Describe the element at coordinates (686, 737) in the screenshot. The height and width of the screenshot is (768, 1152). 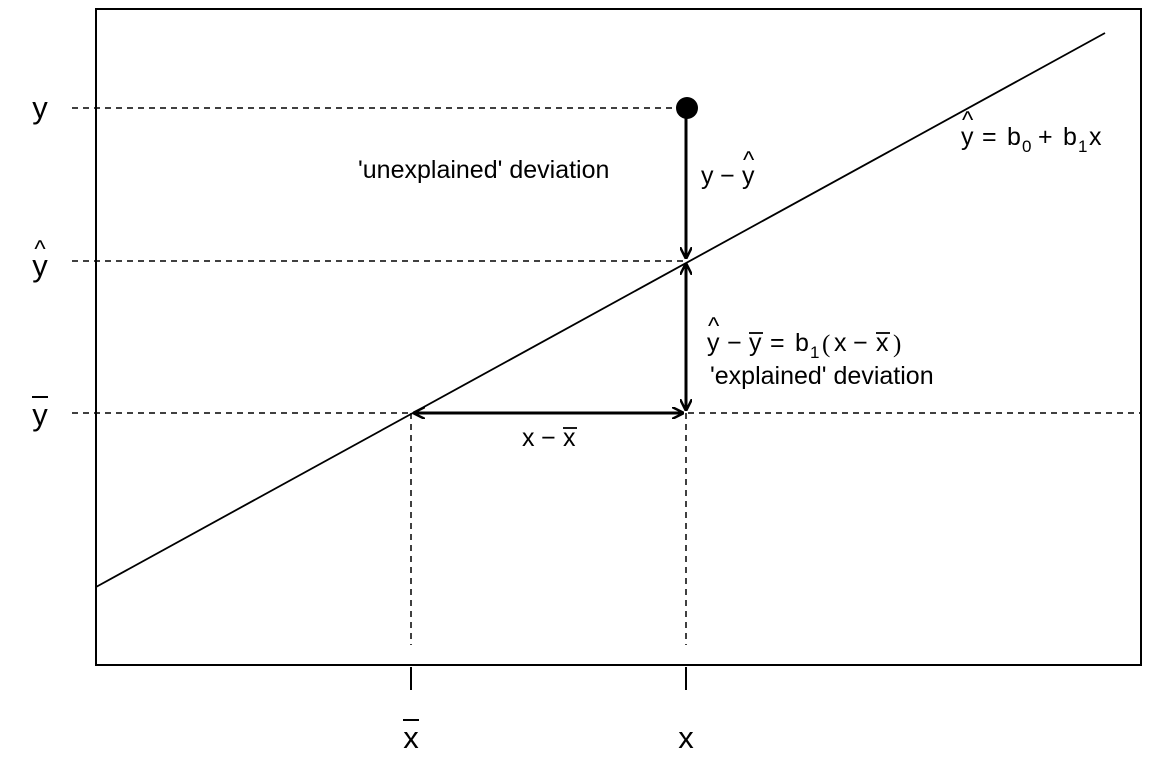
I see `label-x: x` at that location.